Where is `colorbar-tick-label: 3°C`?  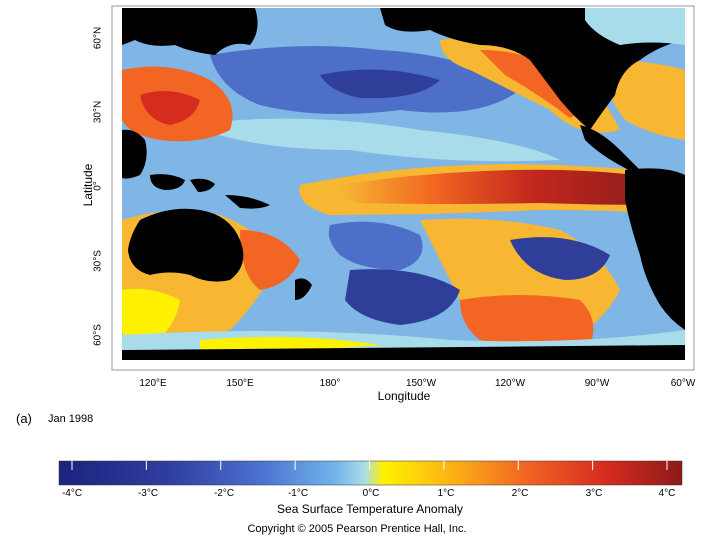
colorbar-tick-label: 3°C is located at coordinates (594, 493).